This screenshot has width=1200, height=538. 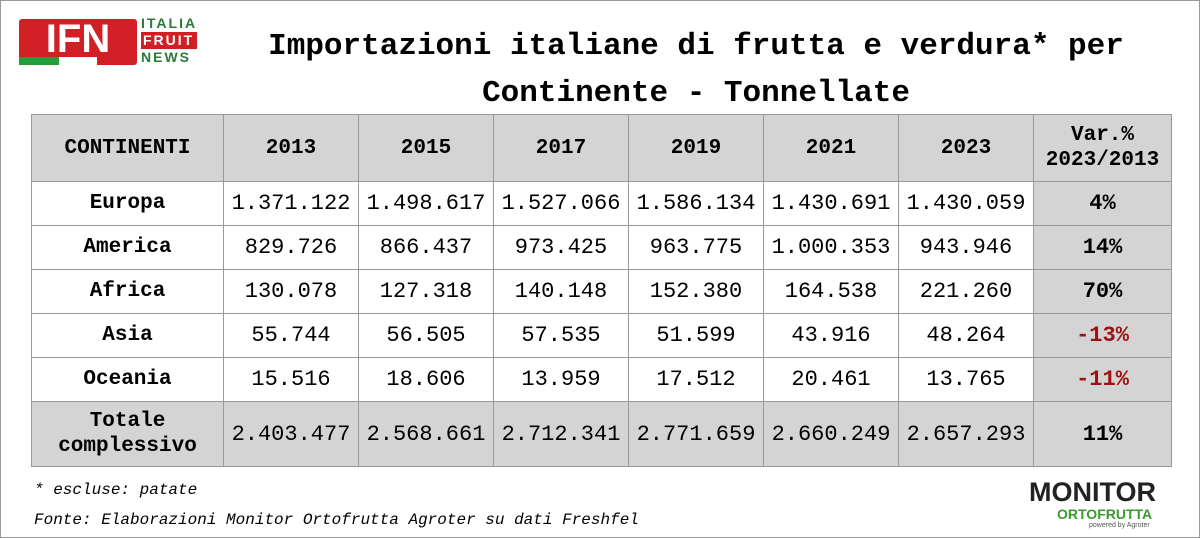 What do you see at coordinates (127, 291) in the screenshot?
I see `table-cell: Africa` at bounding box center [127, 291].